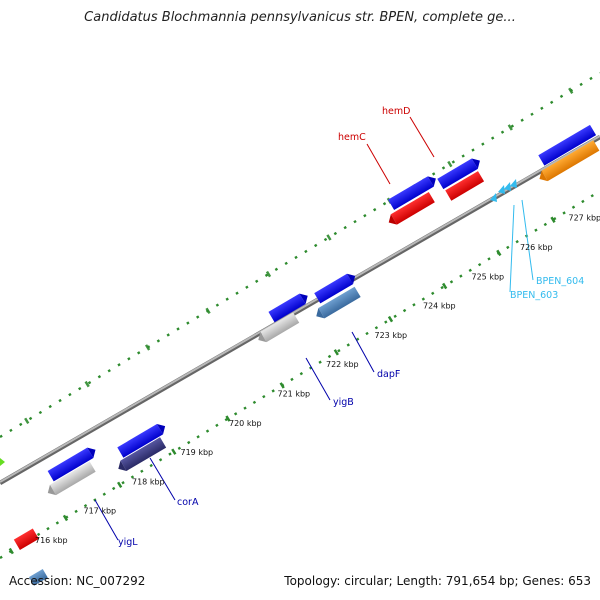 The height and width of the screenshot is (600, 600). What do you see at coordinates (503, 190) in the screenshot?
I see `trna-cluster` at bounding box center [503, 190].